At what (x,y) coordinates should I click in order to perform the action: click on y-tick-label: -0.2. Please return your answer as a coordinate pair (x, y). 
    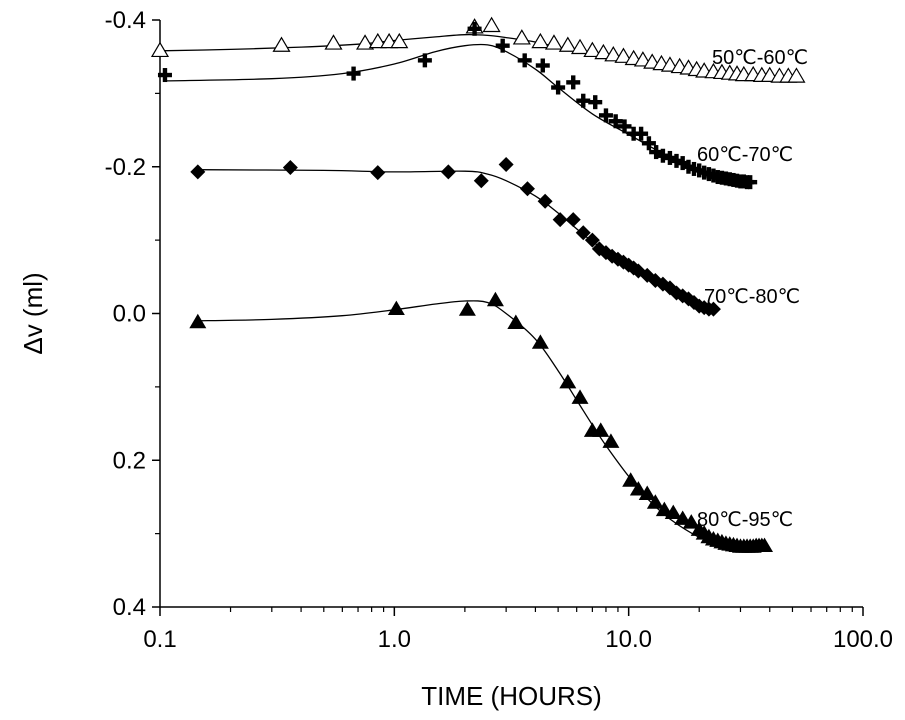
    Looking at the image, I should click on (125, 167).